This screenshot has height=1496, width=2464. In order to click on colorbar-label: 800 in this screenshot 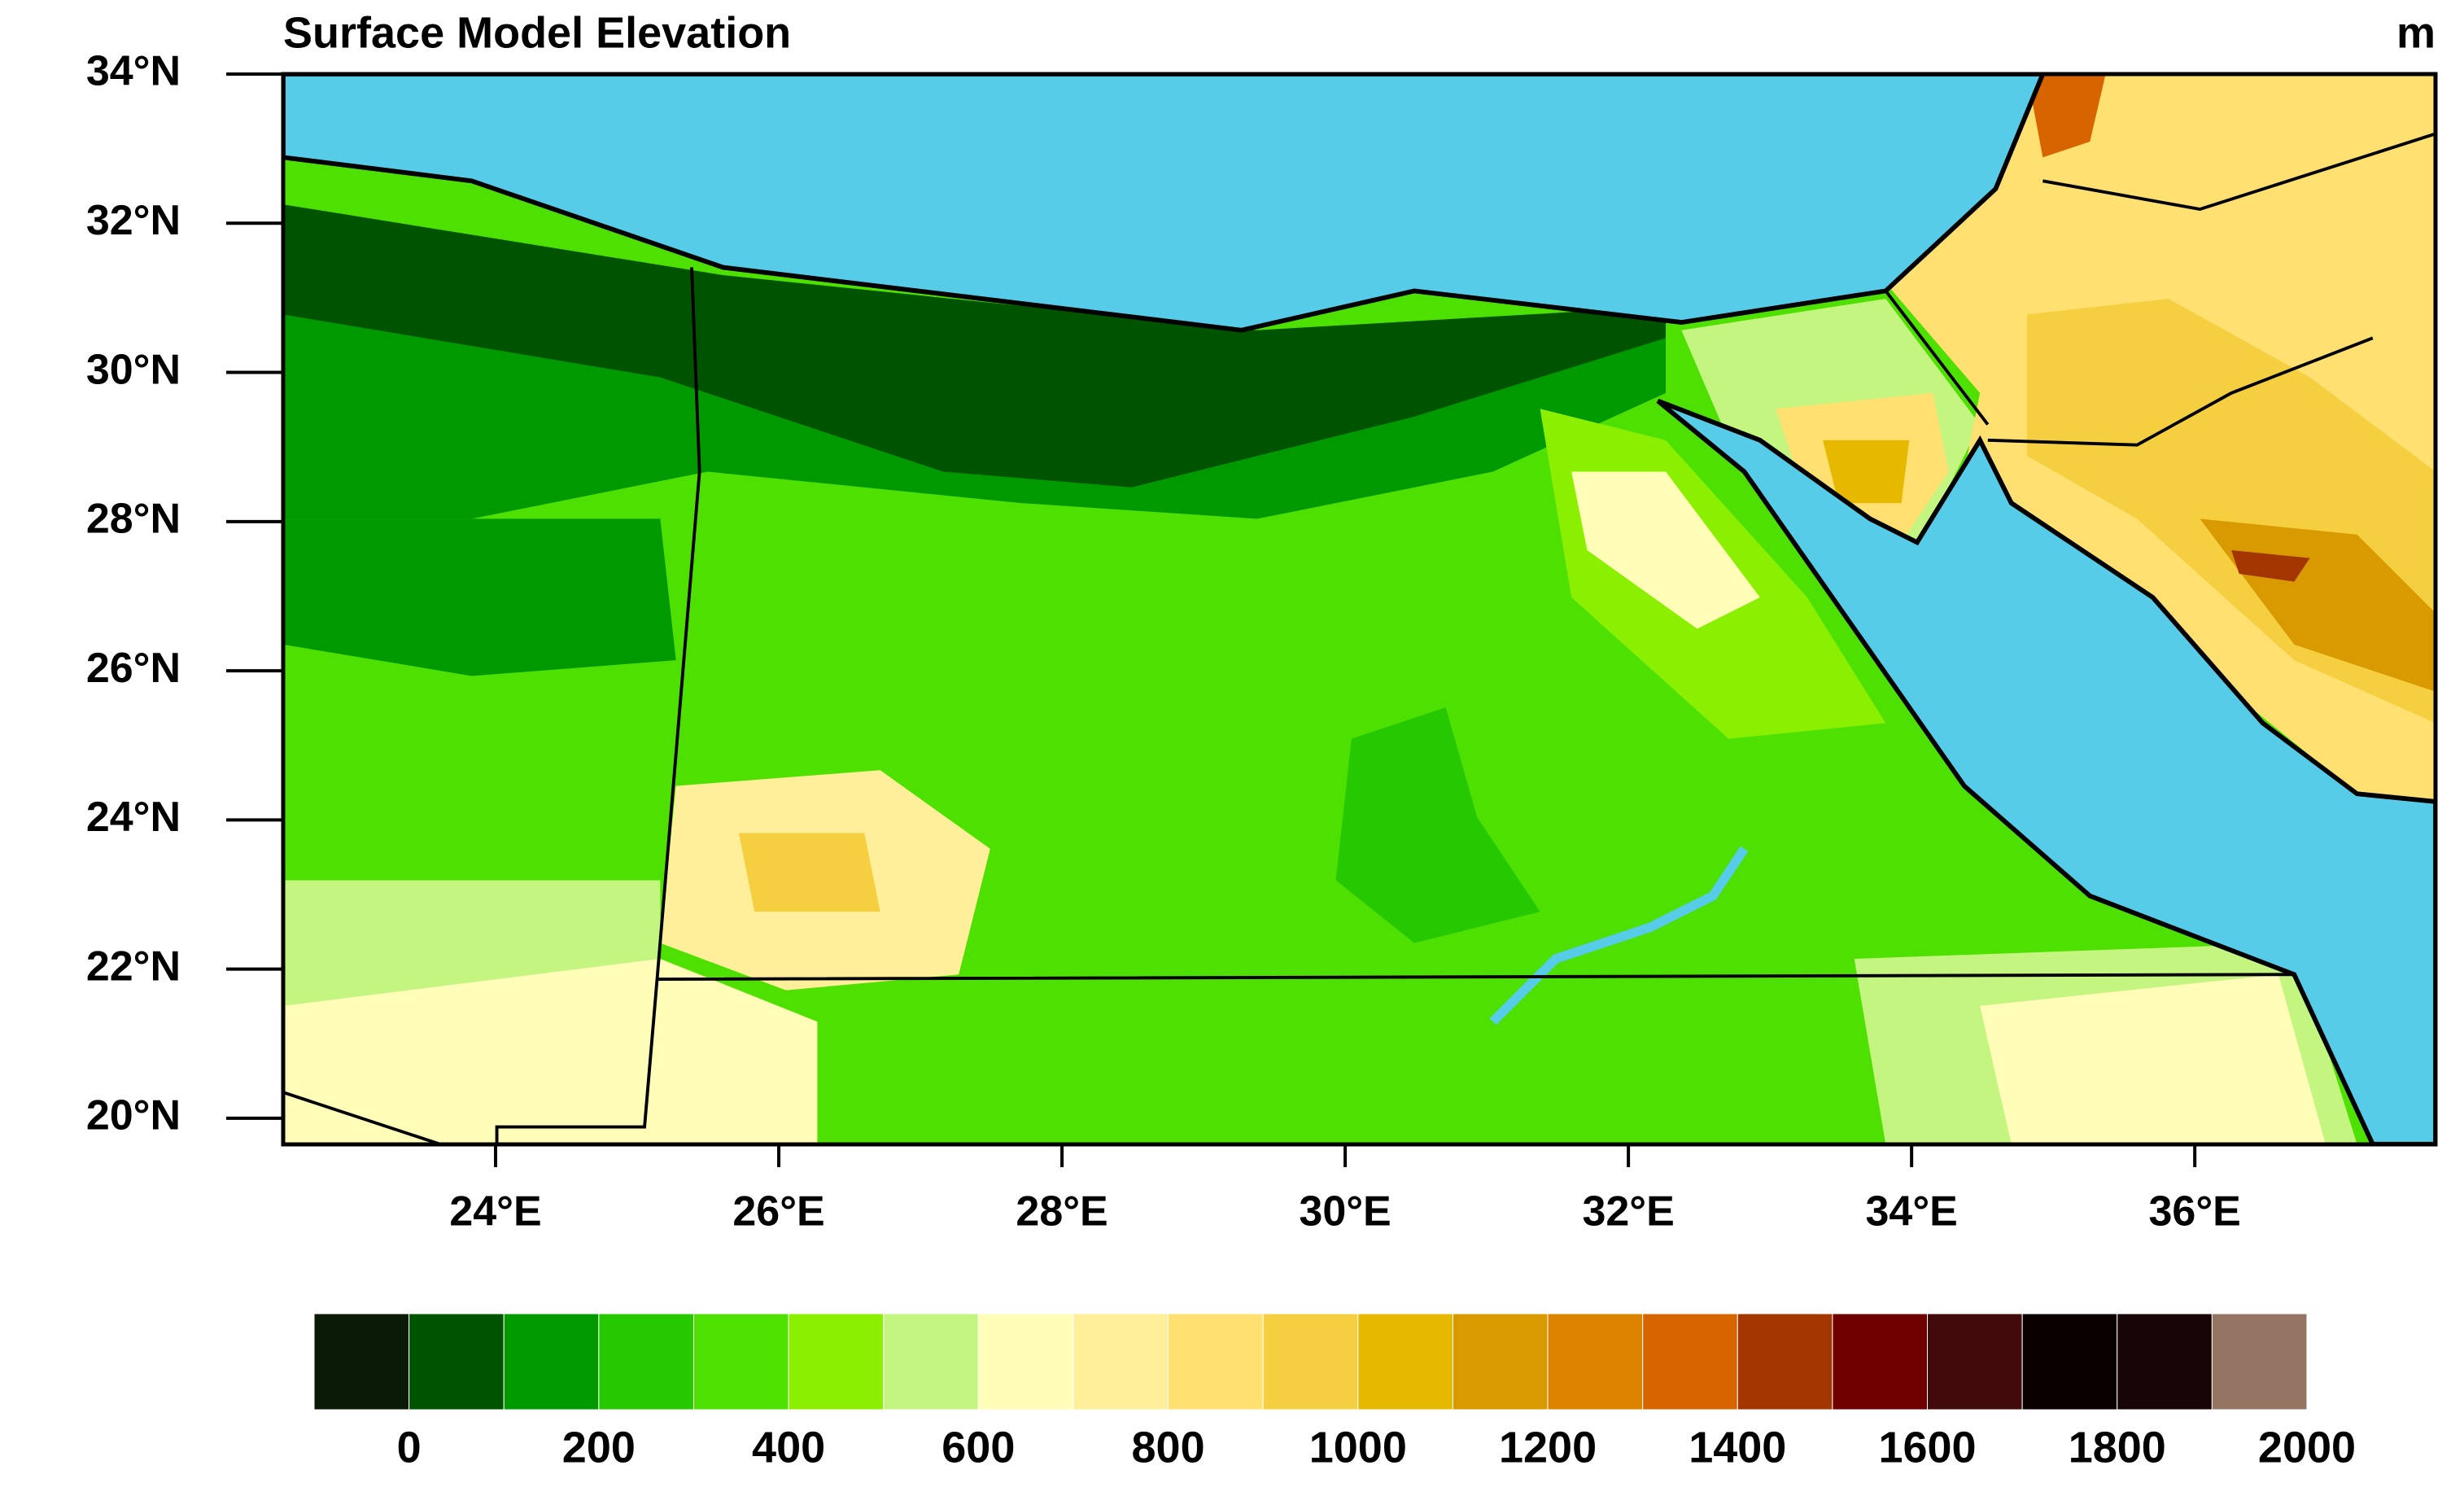, I will do `click(1168, 1447)`.